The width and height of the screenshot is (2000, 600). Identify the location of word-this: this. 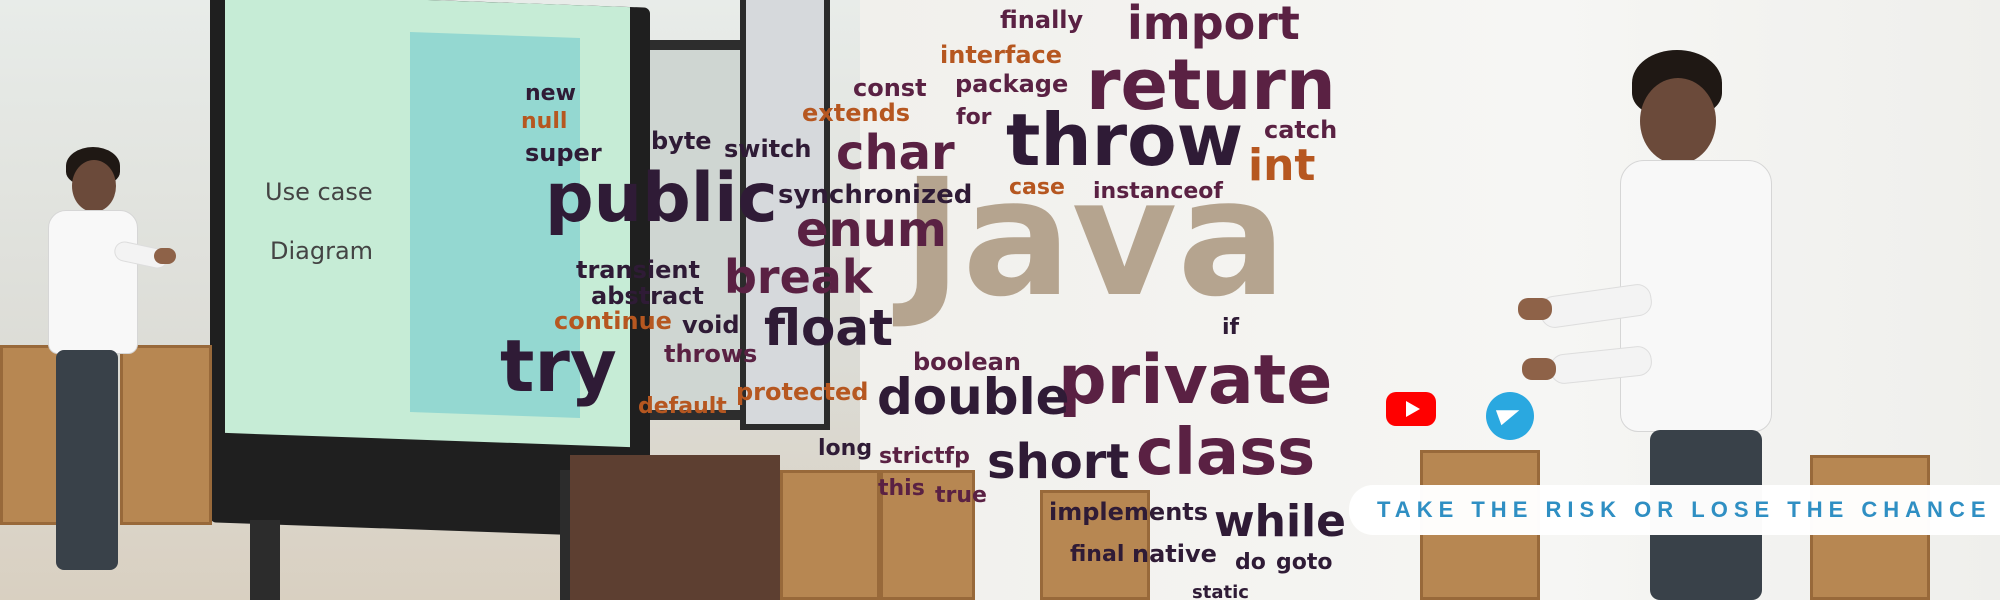
(901, 488).